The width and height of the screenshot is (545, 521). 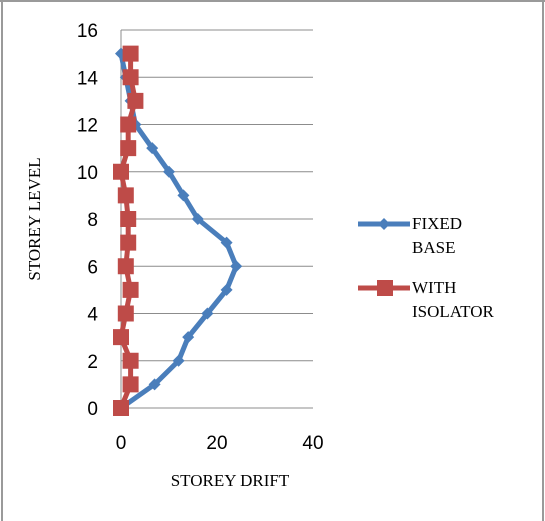 I want to click on y-tick-label: 16, so click(x=87, y=31).